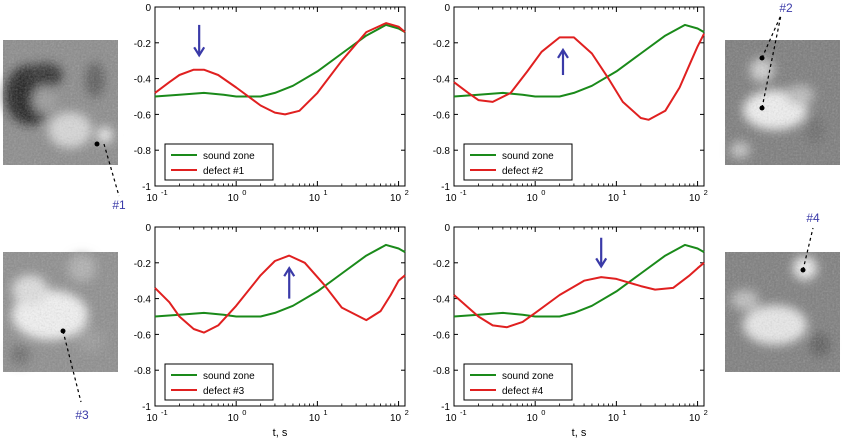 The image size is (846, 439). Describe the element at coordinates (224, 171) in the screenshot. I see `legend-label: defect #1` at that location.